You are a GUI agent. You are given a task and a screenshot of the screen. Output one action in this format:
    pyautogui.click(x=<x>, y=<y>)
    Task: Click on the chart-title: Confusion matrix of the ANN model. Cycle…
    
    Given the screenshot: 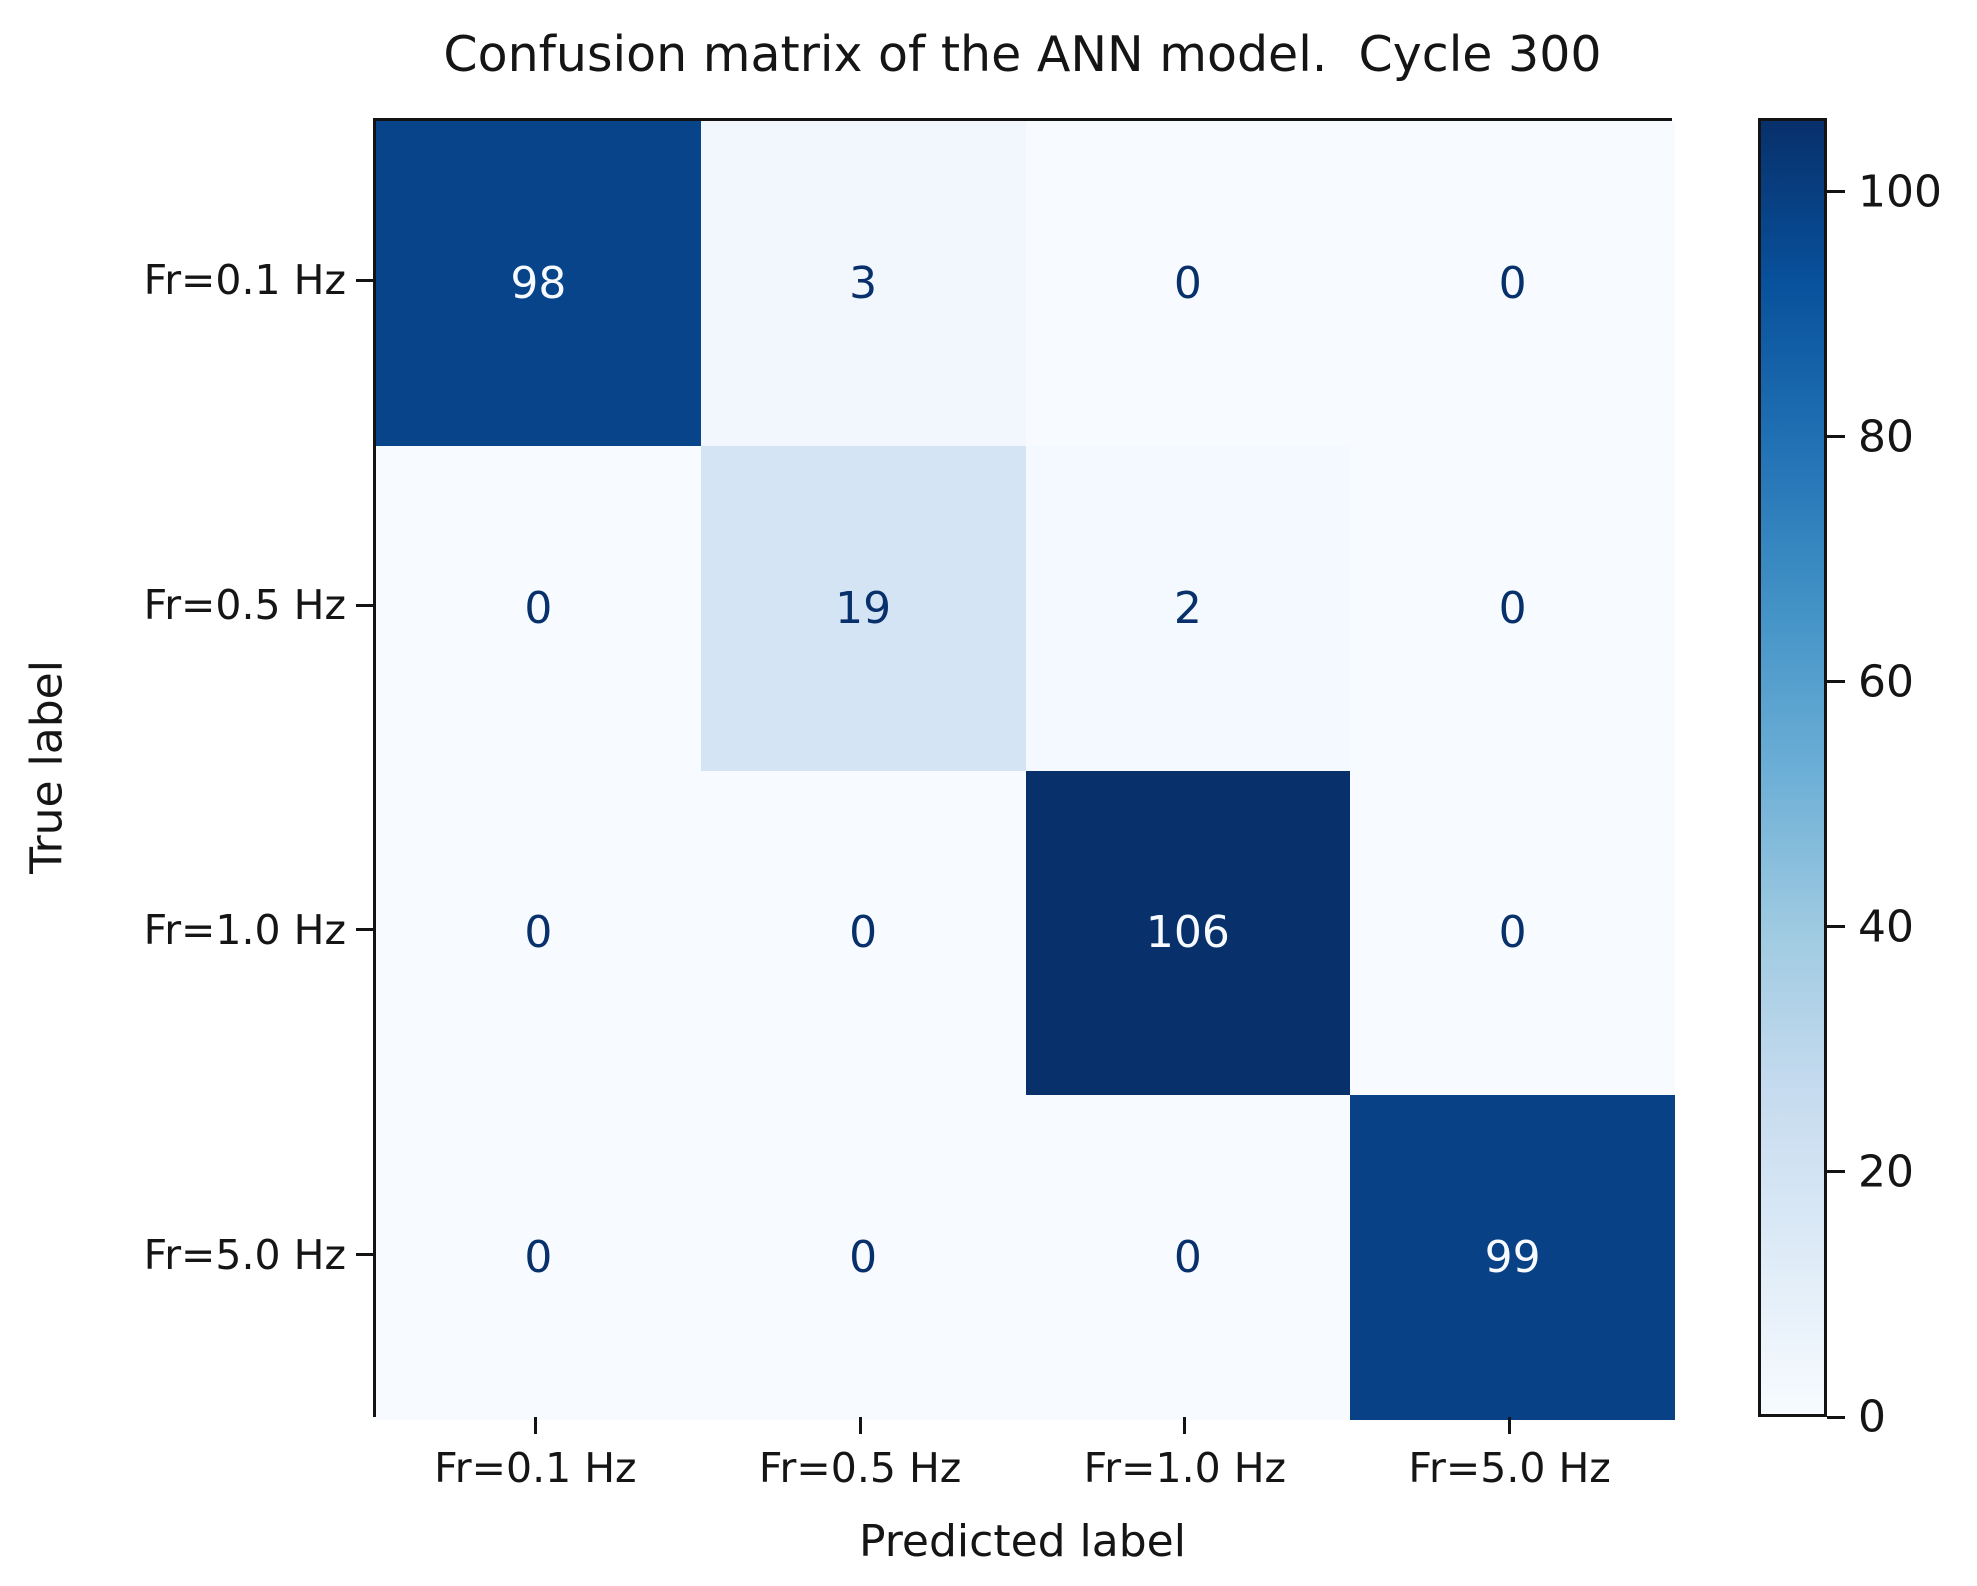 What is the action you would take?
    pyautogui.click(x=1022, y=54)
    